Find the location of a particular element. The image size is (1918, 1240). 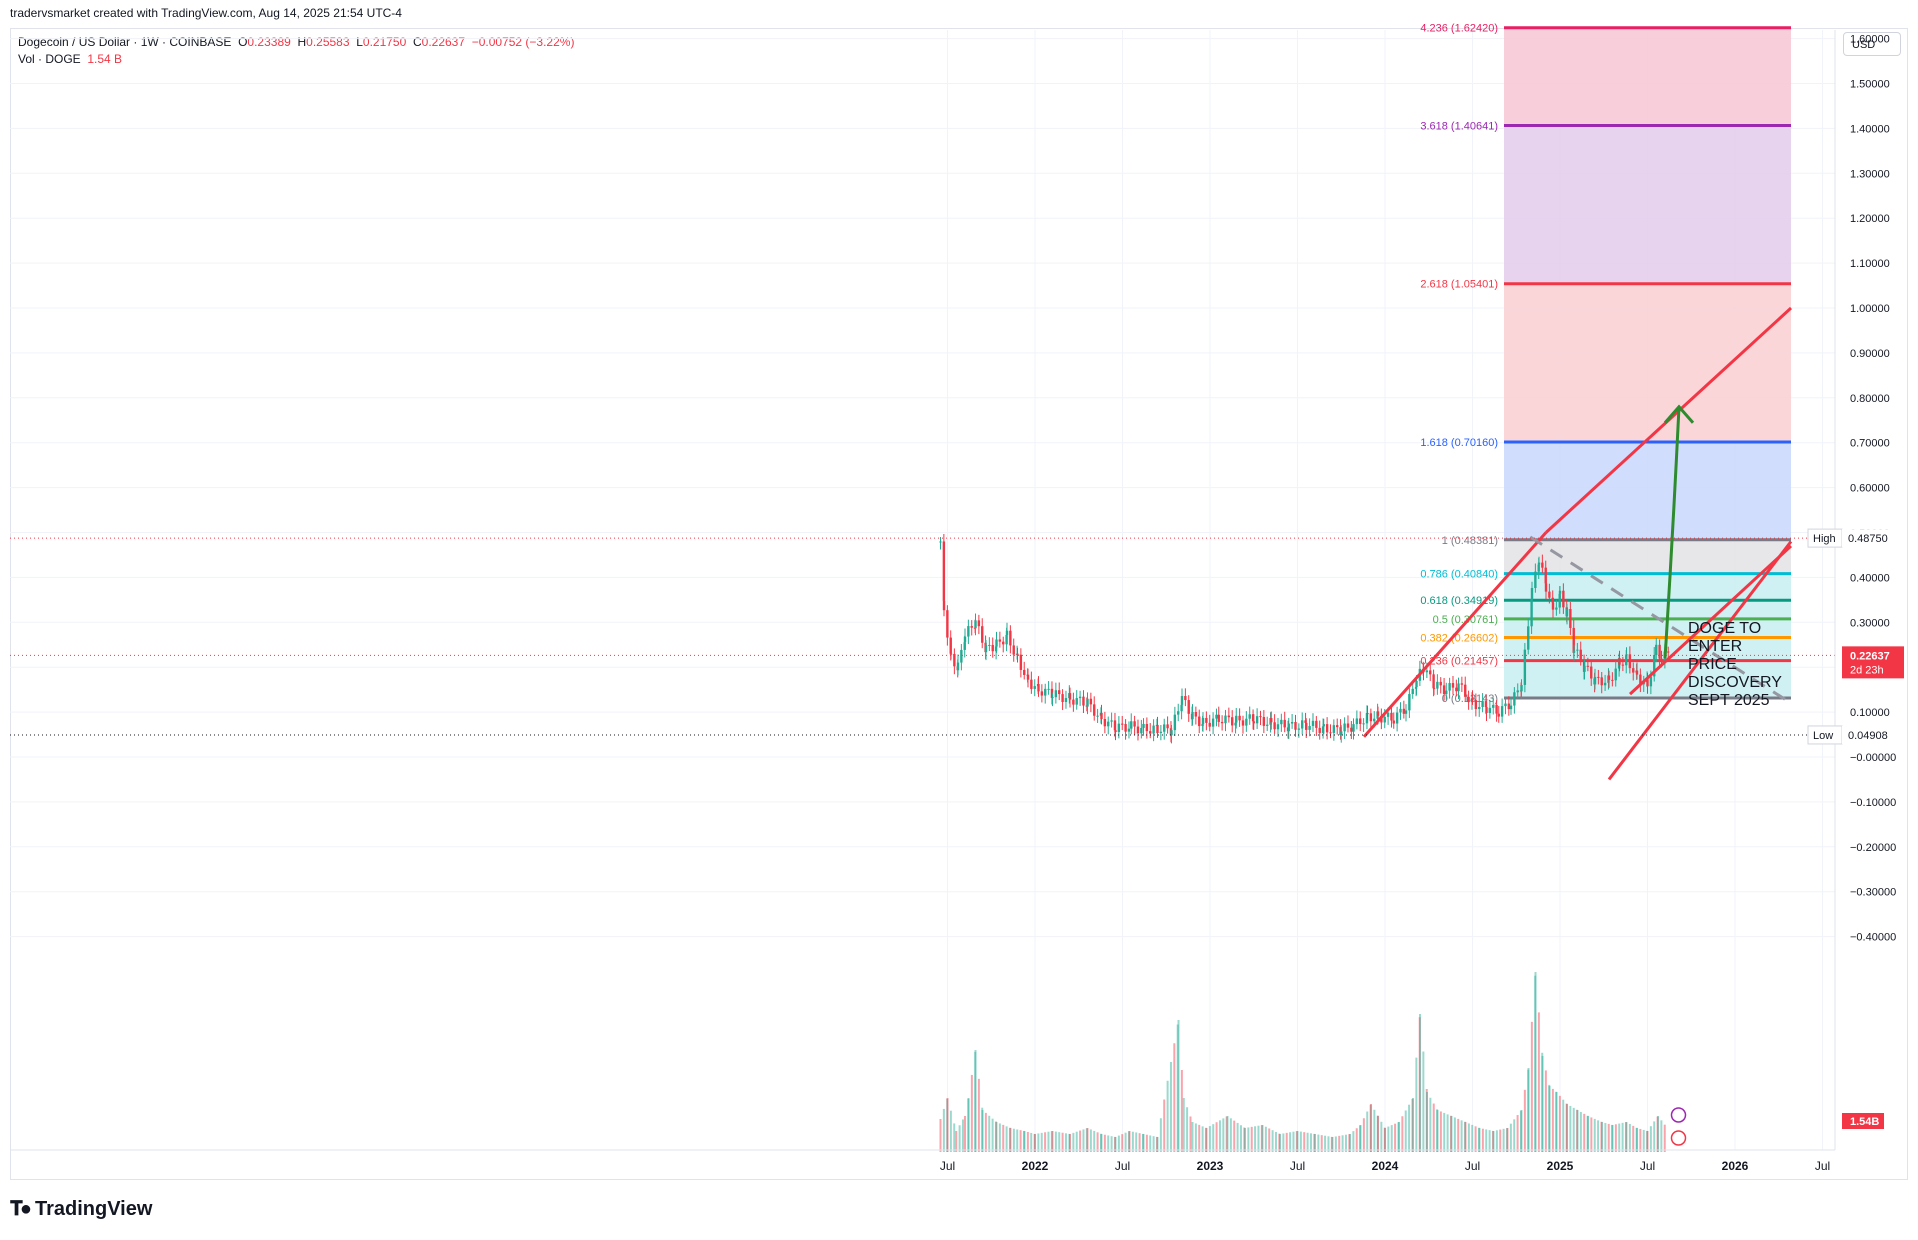

close-value: 0.22637 is located at coordinates (443, 42).